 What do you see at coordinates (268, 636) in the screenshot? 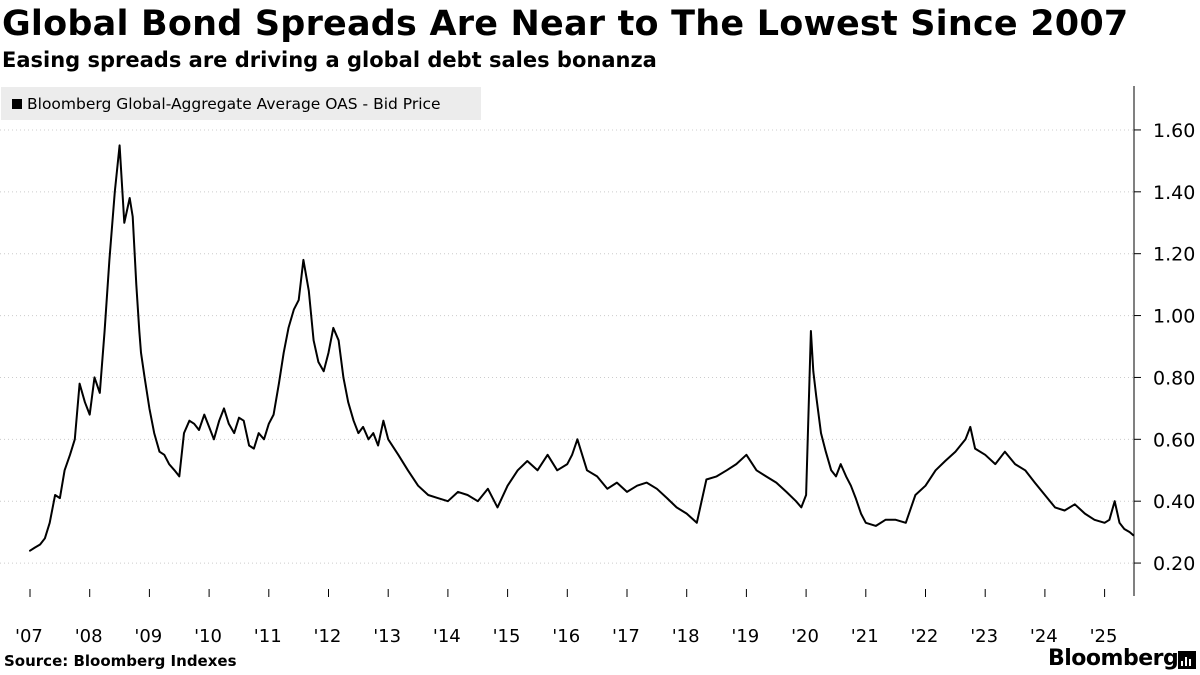
I see `x-tick-label: '11` at bounding box center [268, 636].